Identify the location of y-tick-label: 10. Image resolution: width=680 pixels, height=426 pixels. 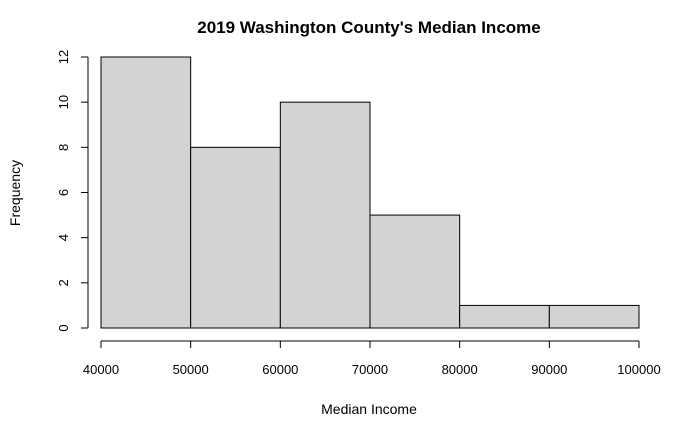
(63, 102).